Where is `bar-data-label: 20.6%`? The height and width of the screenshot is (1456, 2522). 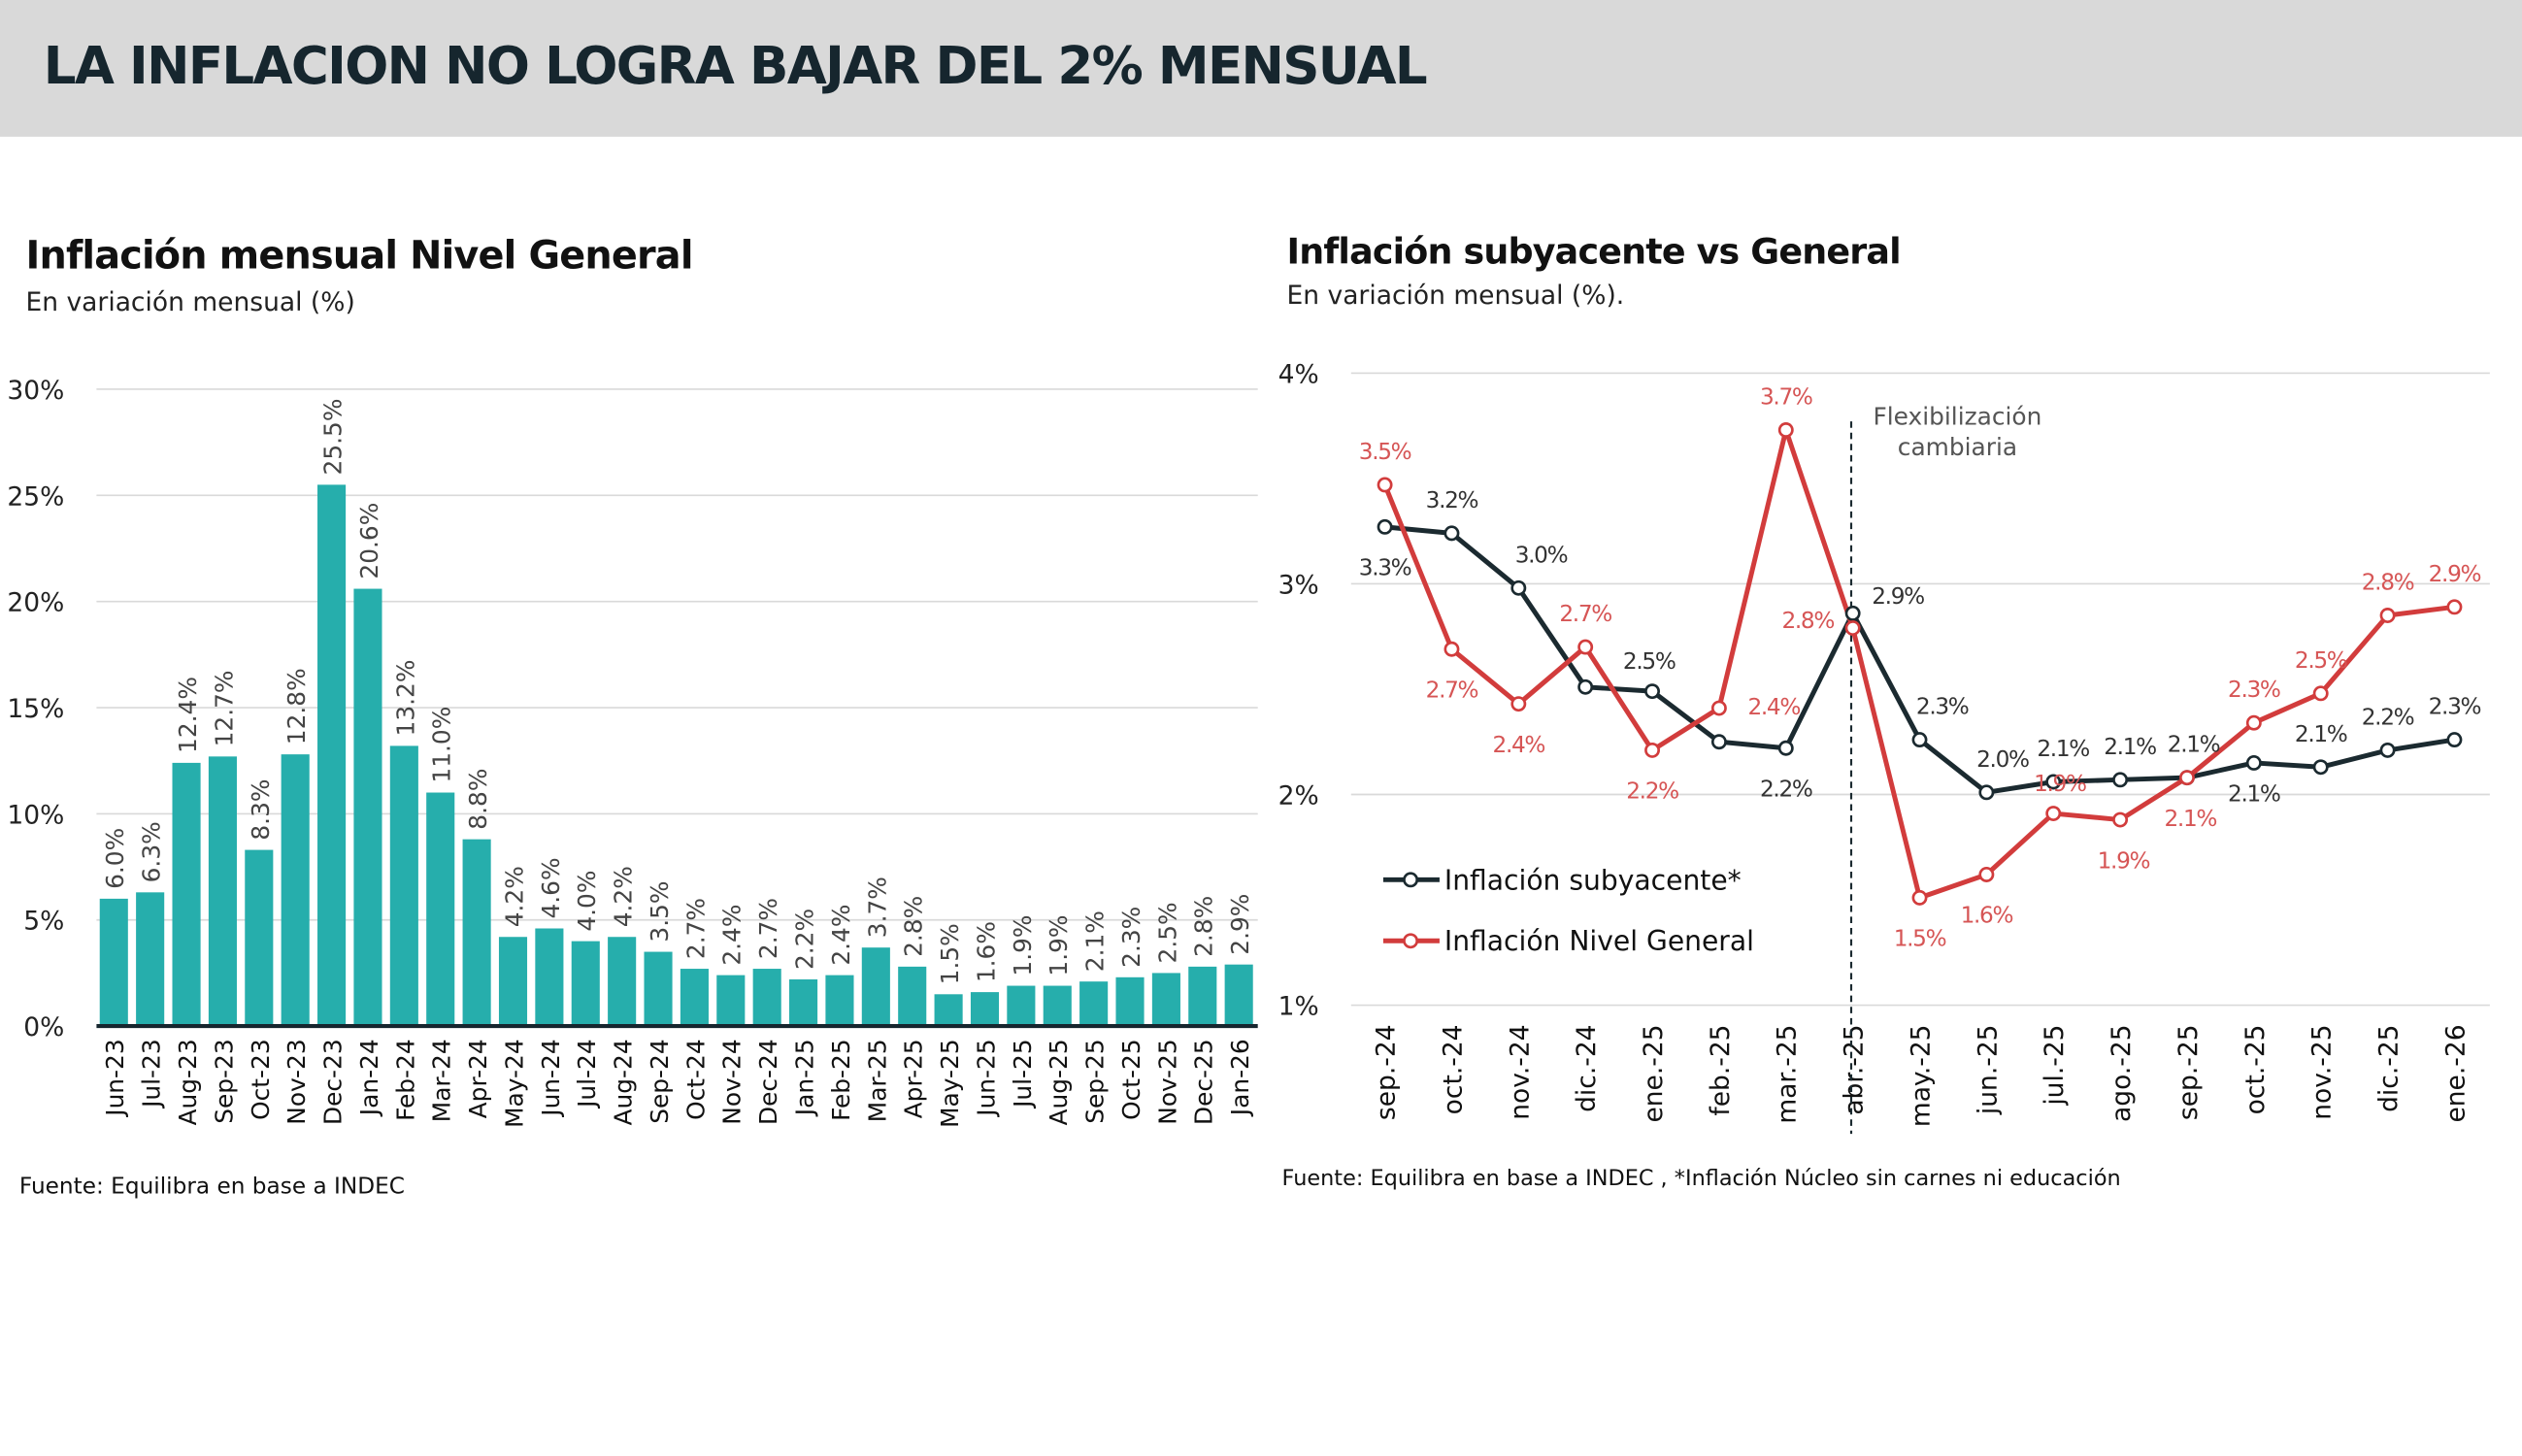 bar-data-label: 20.6% is located at coordinates (369, 541).